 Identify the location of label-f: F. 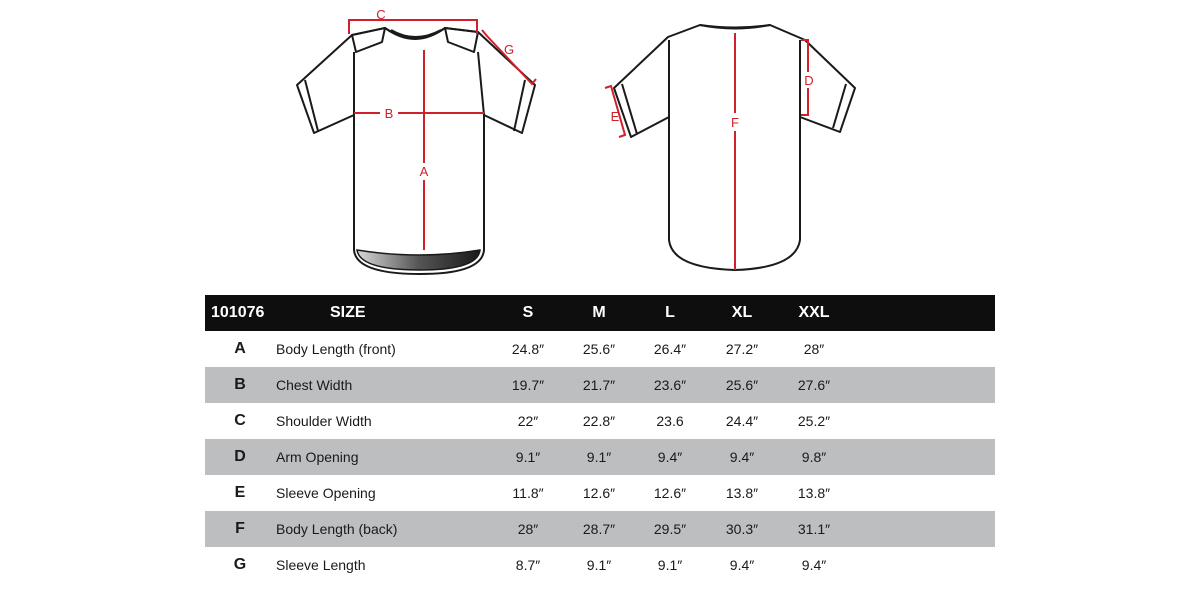
(735, 122).